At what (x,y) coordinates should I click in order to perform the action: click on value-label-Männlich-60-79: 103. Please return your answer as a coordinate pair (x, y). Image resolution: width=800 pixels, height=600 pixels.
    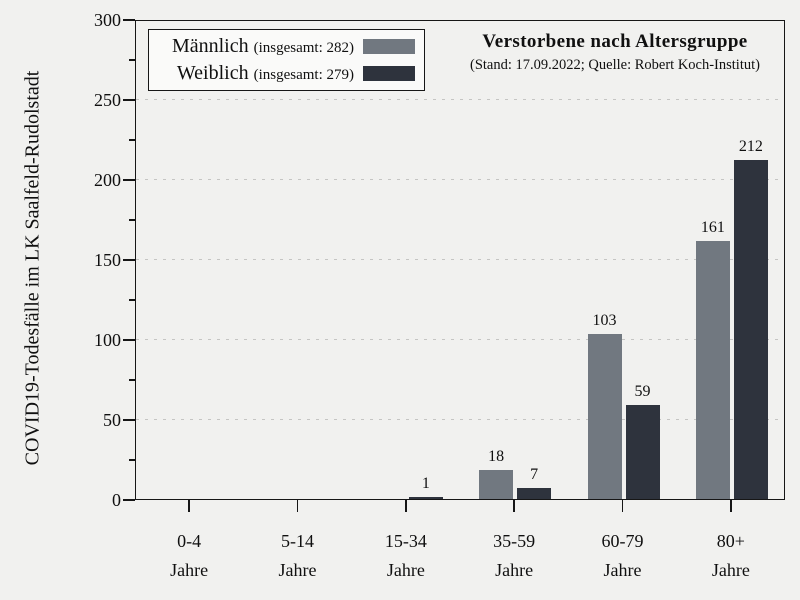
    Looking at the image, I should click on (604, 321).